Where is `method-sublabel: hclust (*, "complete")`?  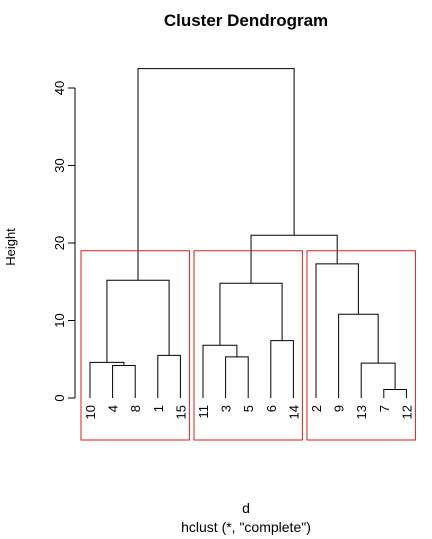 method-sublabel: hclust (*, "complete") is located at coordinates (246, 527).